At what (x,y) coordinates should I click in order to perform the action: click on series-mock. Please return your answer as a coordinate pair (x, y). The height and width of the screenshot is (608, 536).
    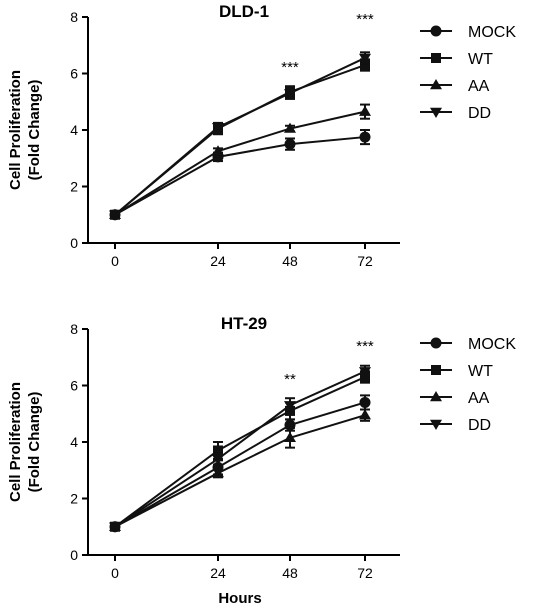
    Looking at the image, I should click on (240, 463).